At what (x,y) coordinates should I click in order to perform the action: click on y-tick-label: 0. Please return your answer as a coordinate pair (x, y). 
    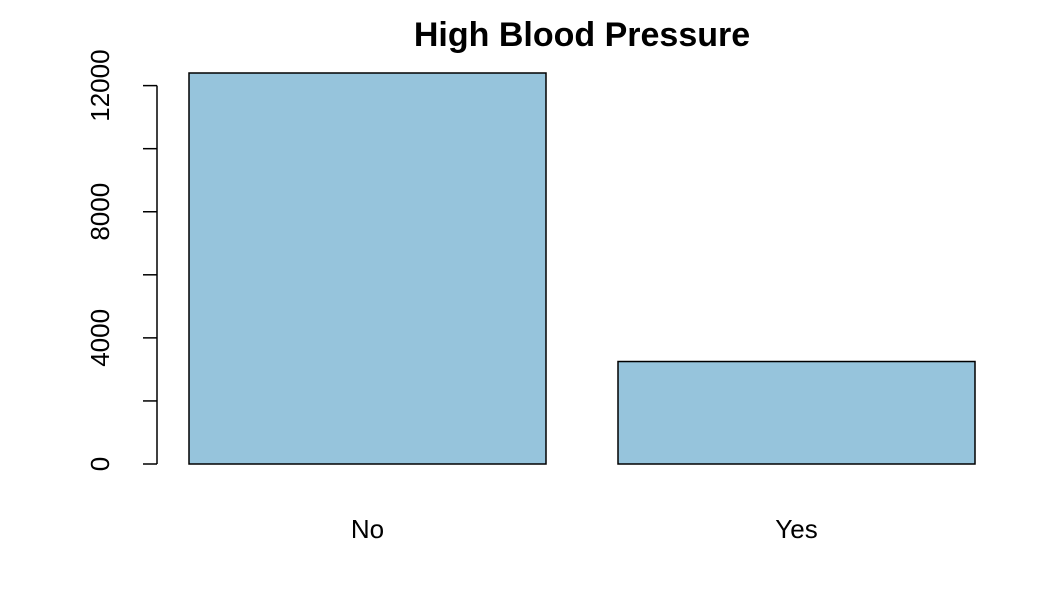
    Looking at the image, I should click on (100, 464).